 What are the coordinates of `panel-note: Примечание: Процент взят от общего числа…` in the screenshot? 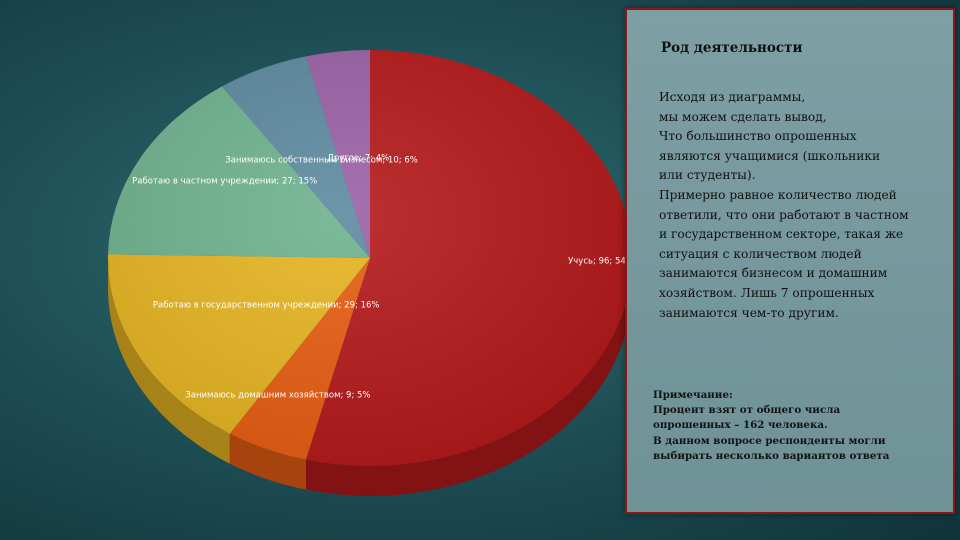 It's located at (803, 426).